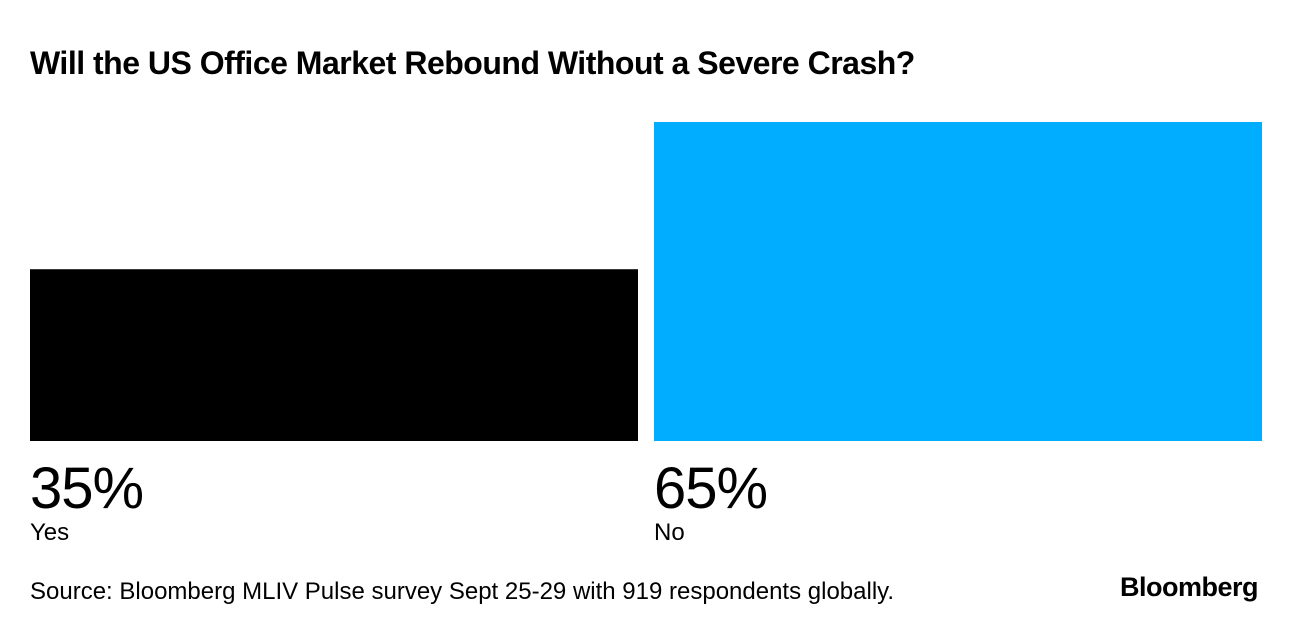 The height and width of the screenshot is (632, 1296). Describe the element at coordinates (49, 532) in the screenshot. I see `category-label: Yes` at that location.